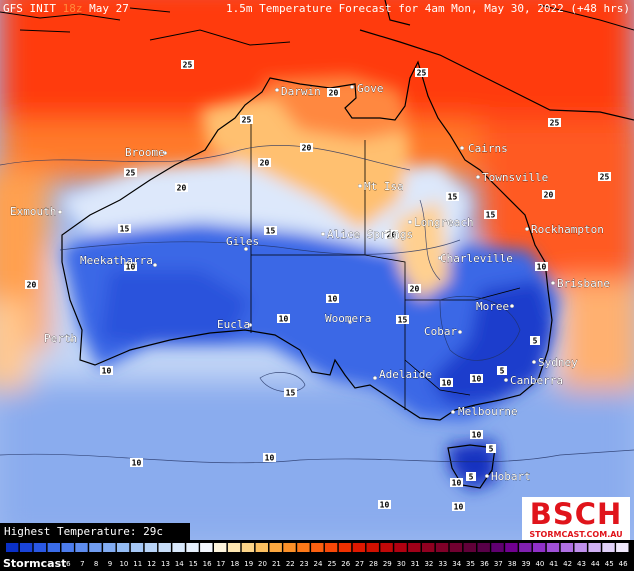  What do you see at coordinates (444, 222) in the screenshot?
I see `svg-text: Longreach` at bounding box center [444, 222].